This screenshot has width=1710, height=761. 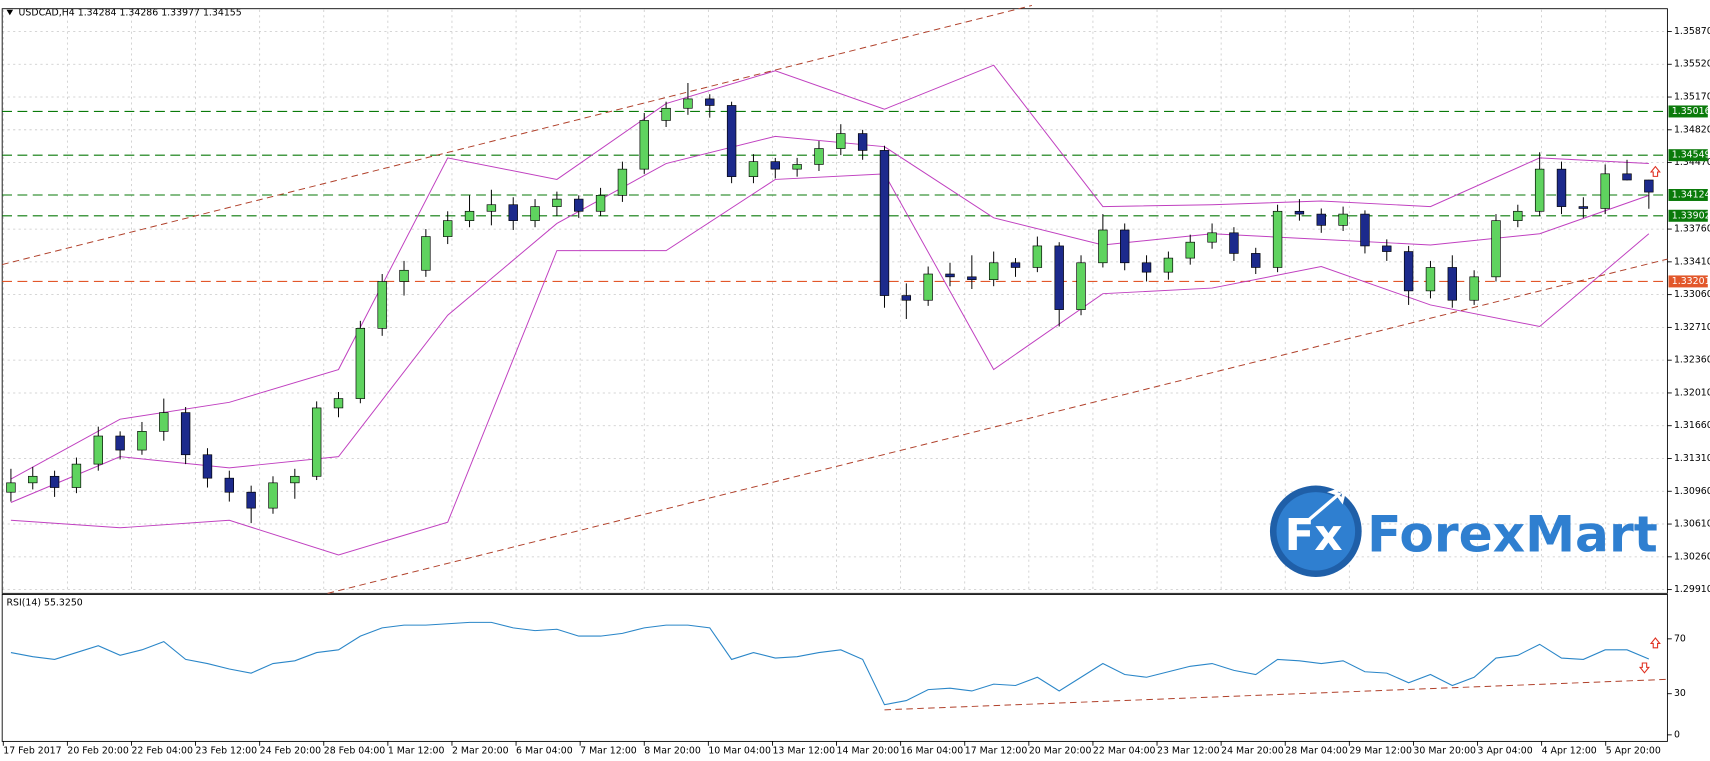 What do you see at coordinates (803, 751) in the screenshot?
I see `x-tick-label: 13 Mar 12:00` at bounding box center [803, 751].